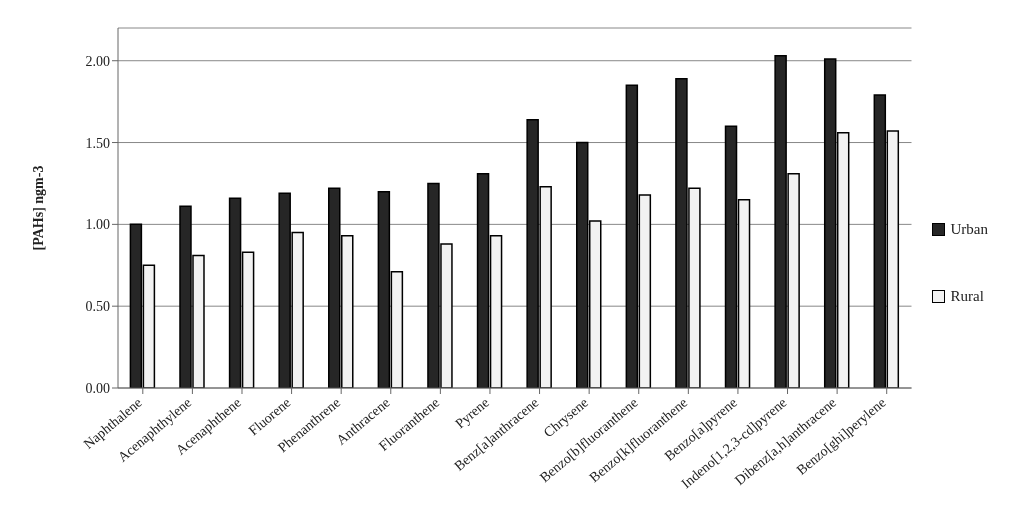 This screenshot has width=1022, height=530. What do you see at coordinates (967, 296) in the screenshot?
I see `legend-label: Rural` at bounding box center [967, 296].